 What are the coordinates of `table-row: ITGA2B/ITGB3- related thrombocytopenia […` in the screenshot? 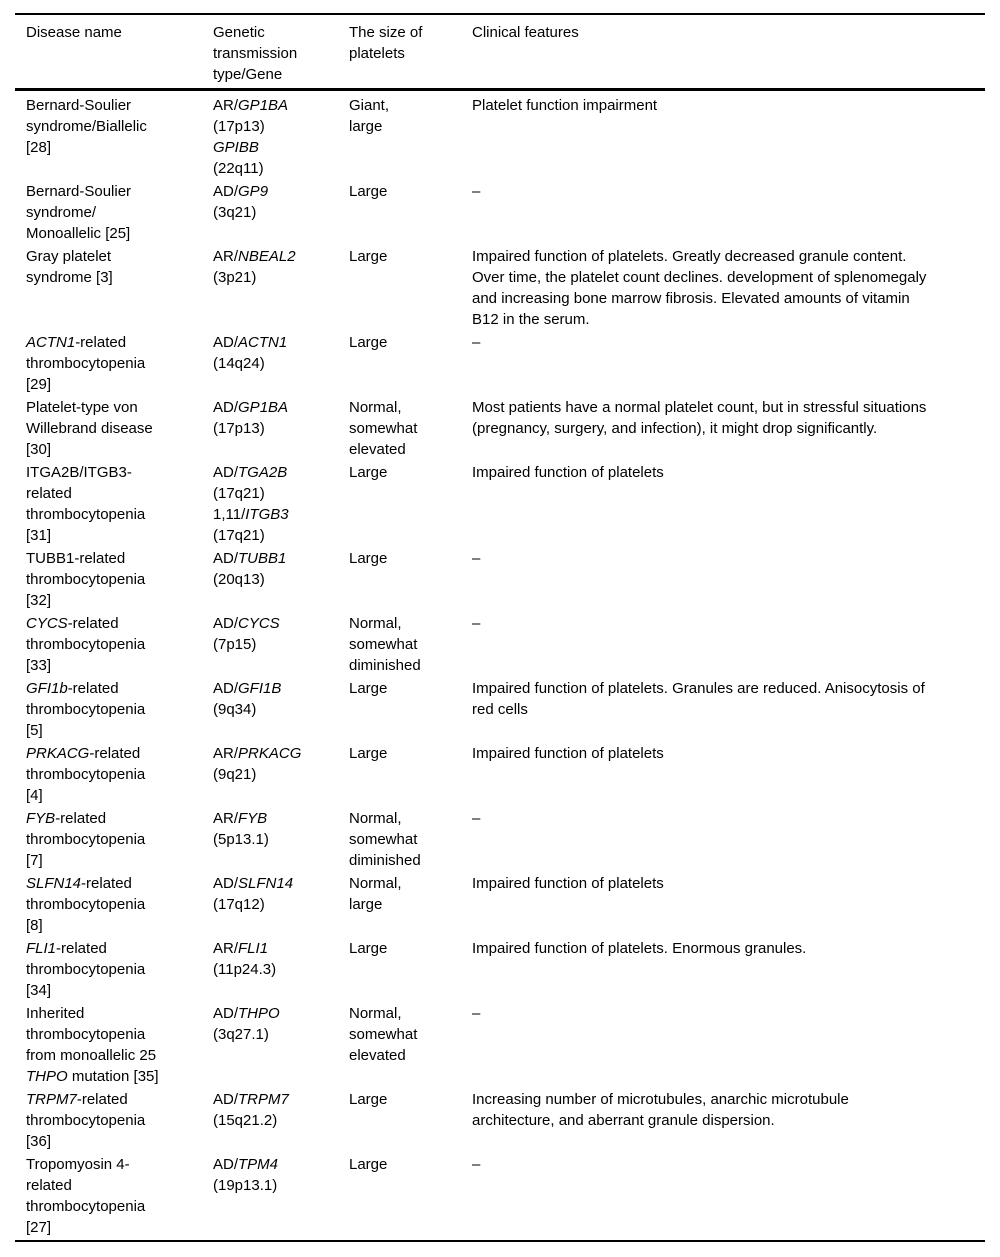 It's located at (500, 505).